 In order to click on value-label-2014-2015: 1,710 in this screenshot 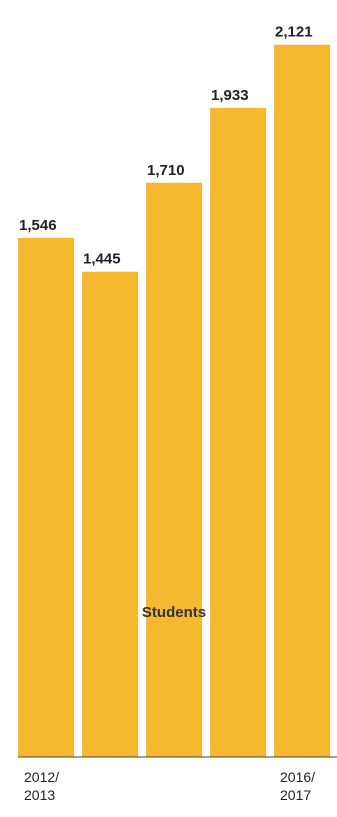, I will do `click(166, 170)`.